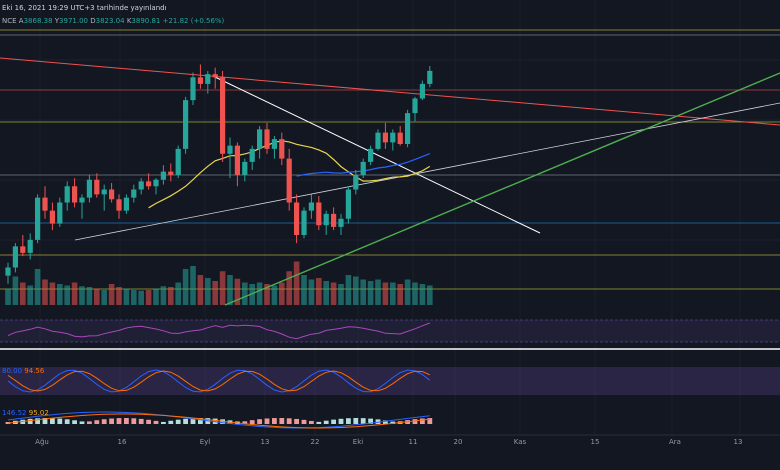 This screenshot has height=470, width=780. Describe the element at coordinates (38, 21) in the screenshot. I see `open-value: 3868.38` at that location.